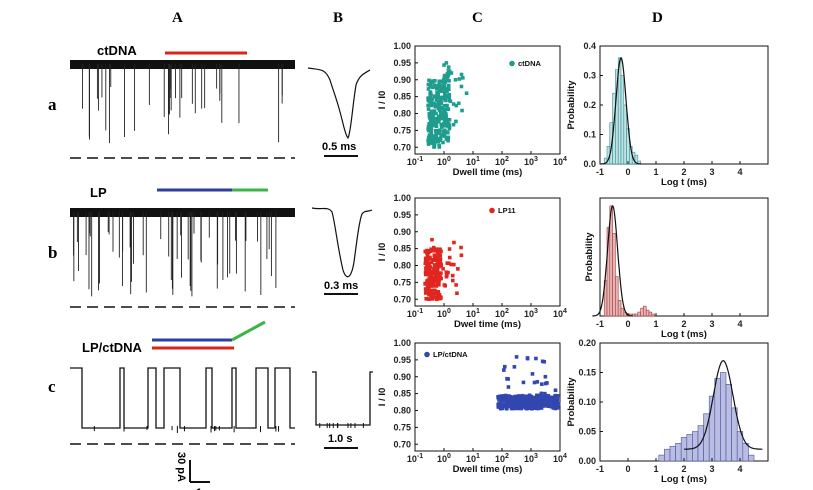  What do you see at coordinates (402, 63) in the screenshot?
I see `y-tick-label: 0.95` at bounding box center [402, 63].